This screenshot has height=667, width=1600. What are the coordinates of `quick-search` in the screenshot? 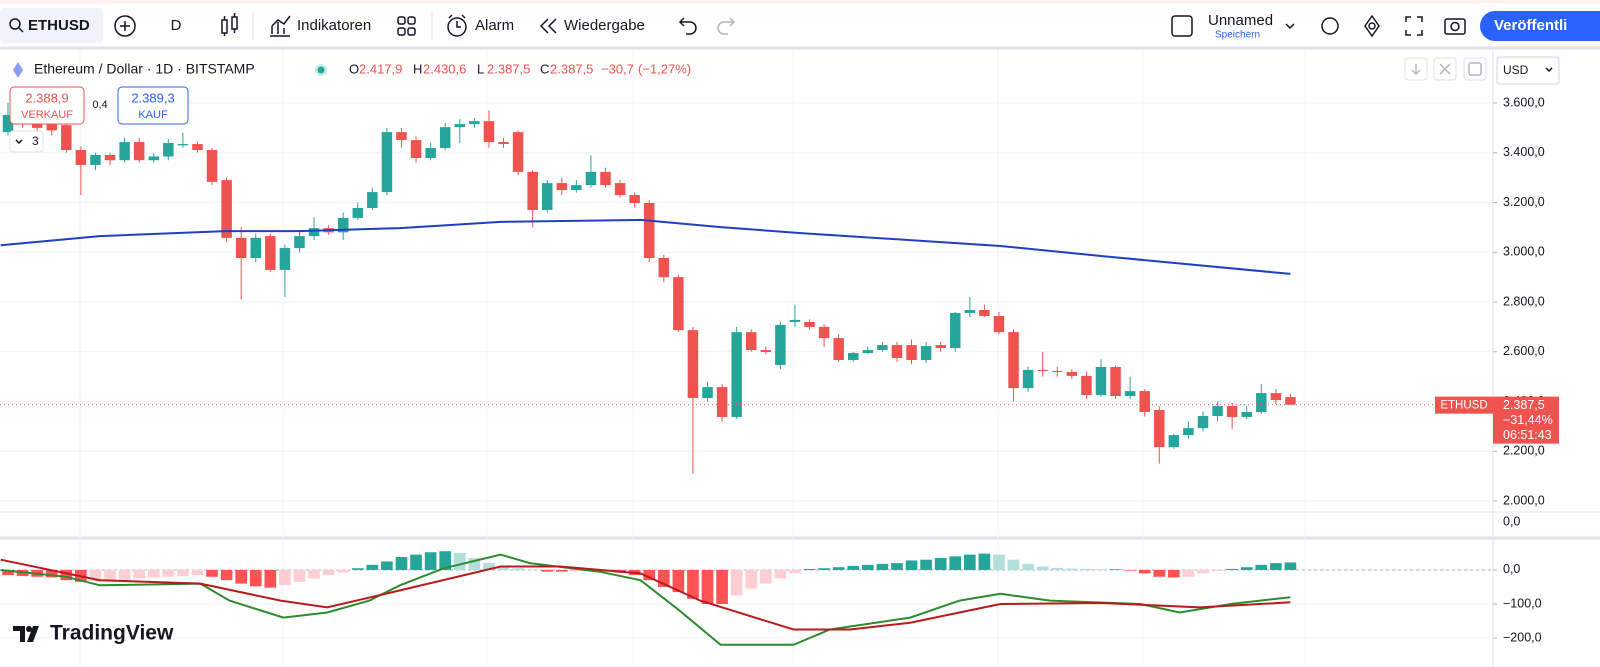 It's located at (1330, 26).